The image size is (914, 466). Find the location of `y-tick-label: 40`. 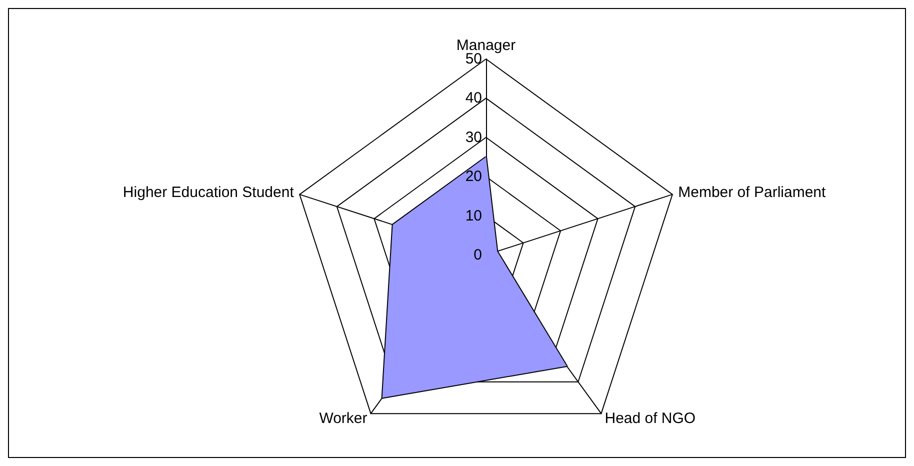

y-tick-label: 40 is located at coordinates (473, 98).